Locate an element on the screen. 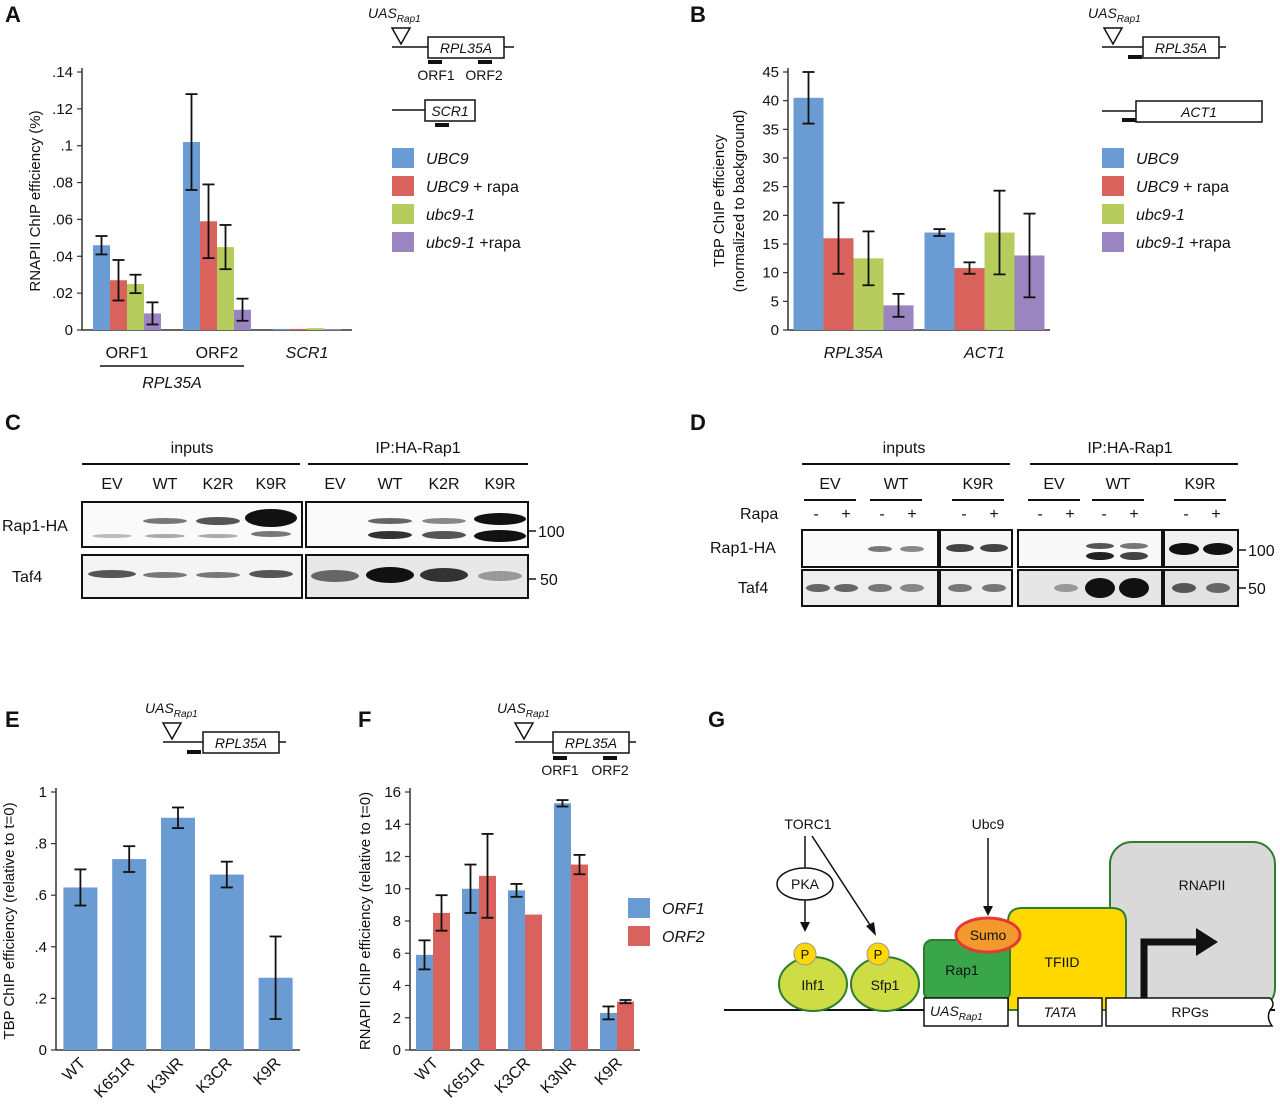 This screenshot has width=1280, height=1105. tata-label: TATA is located at coordinates (1060, 1012).